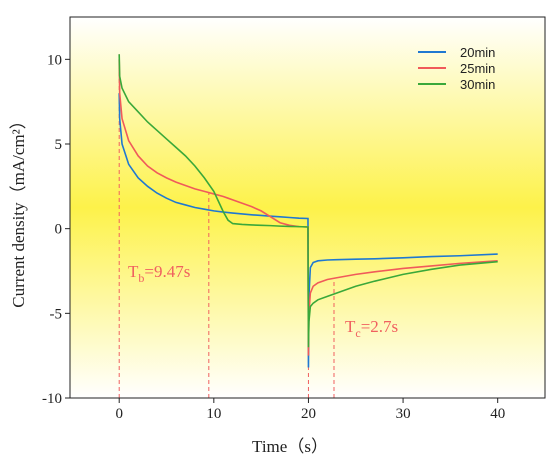 This screenshot has width=554, height=465. What do you see at coordinates (119, 414) in the screenshot?
I see `x-tick-label: 0` at bounding box center [119, 414].